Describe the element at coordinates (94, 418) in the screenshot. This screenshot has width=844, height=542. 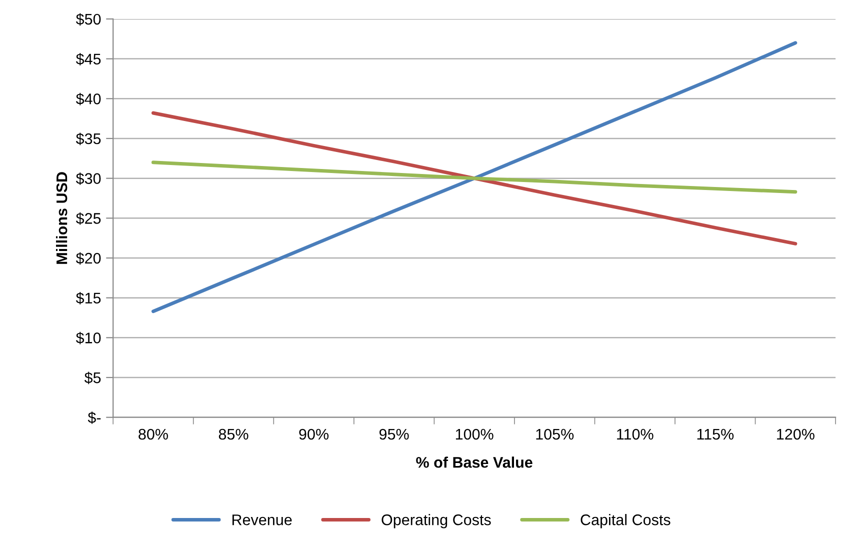
I see `y-tick-label: $-` at that location.